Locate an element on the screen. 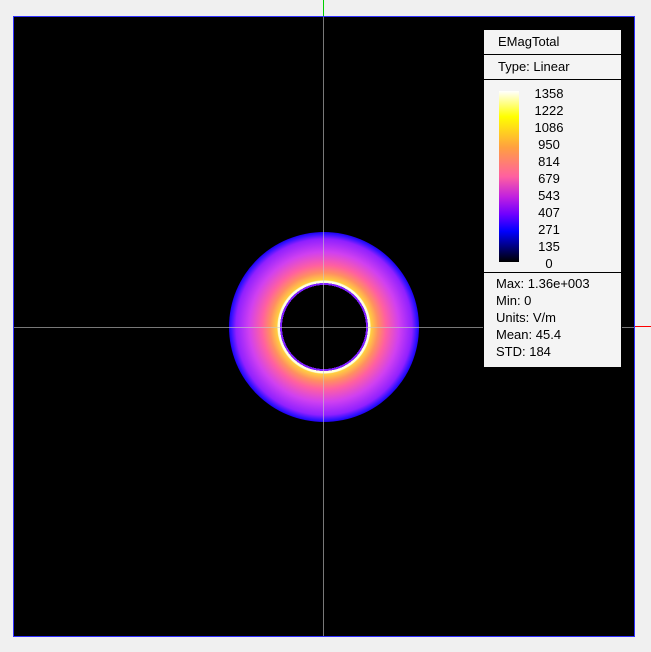 The image size is (651, 652). tick-label: 407 is located at coordinates (549, 212).